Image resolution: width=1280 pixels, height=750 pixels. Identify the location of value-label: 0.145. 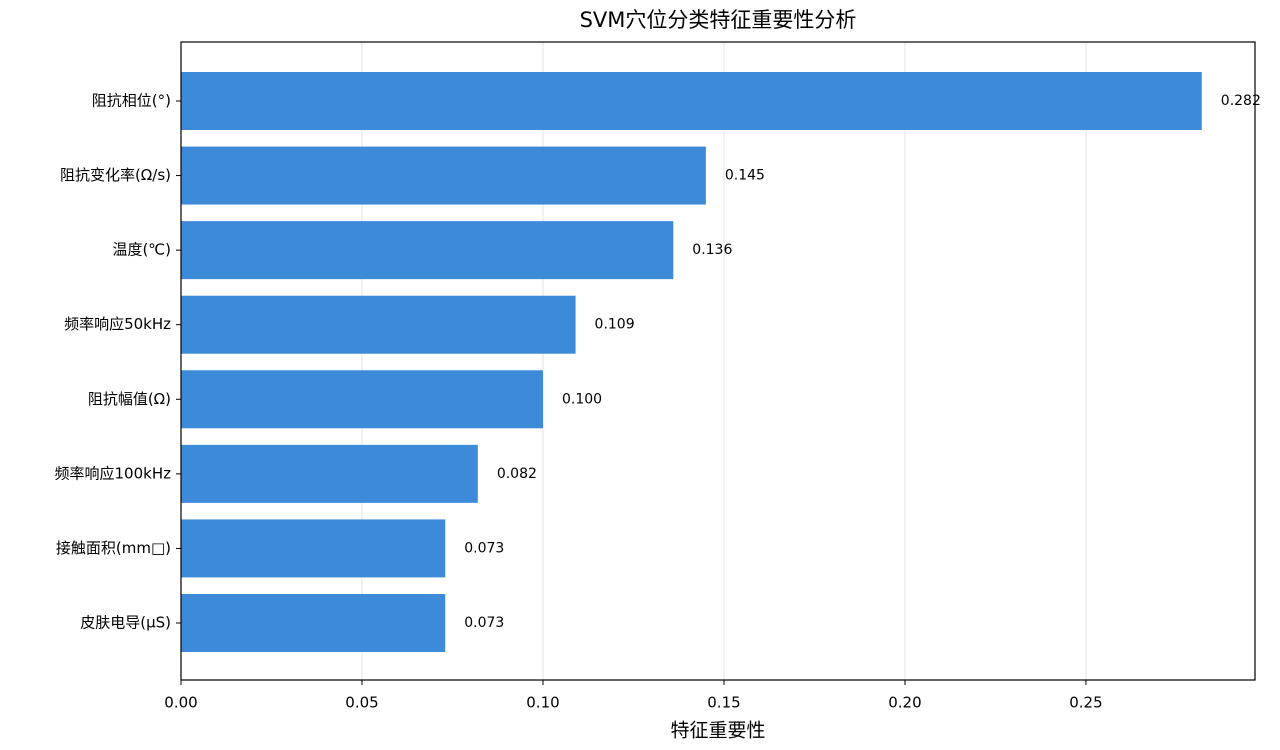
(745, 176).